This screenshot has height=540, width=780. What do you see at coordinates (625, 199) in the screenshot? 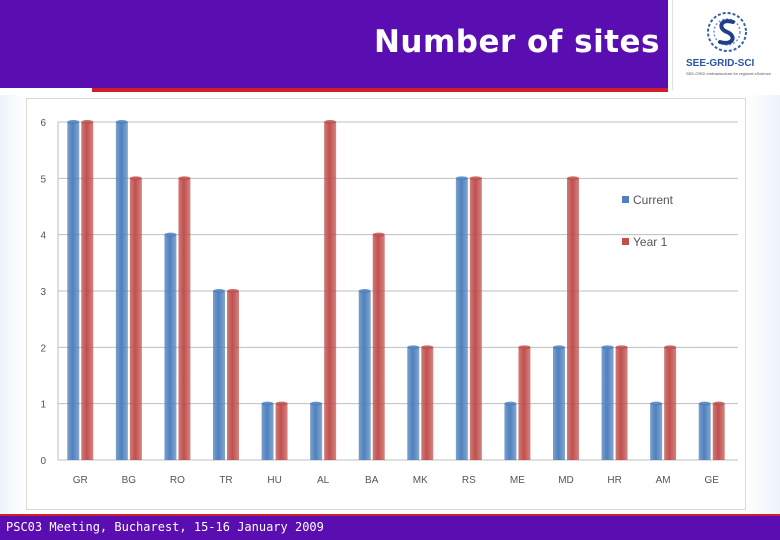
I see `legend-swatch-current` at bounding box center [625, 199].